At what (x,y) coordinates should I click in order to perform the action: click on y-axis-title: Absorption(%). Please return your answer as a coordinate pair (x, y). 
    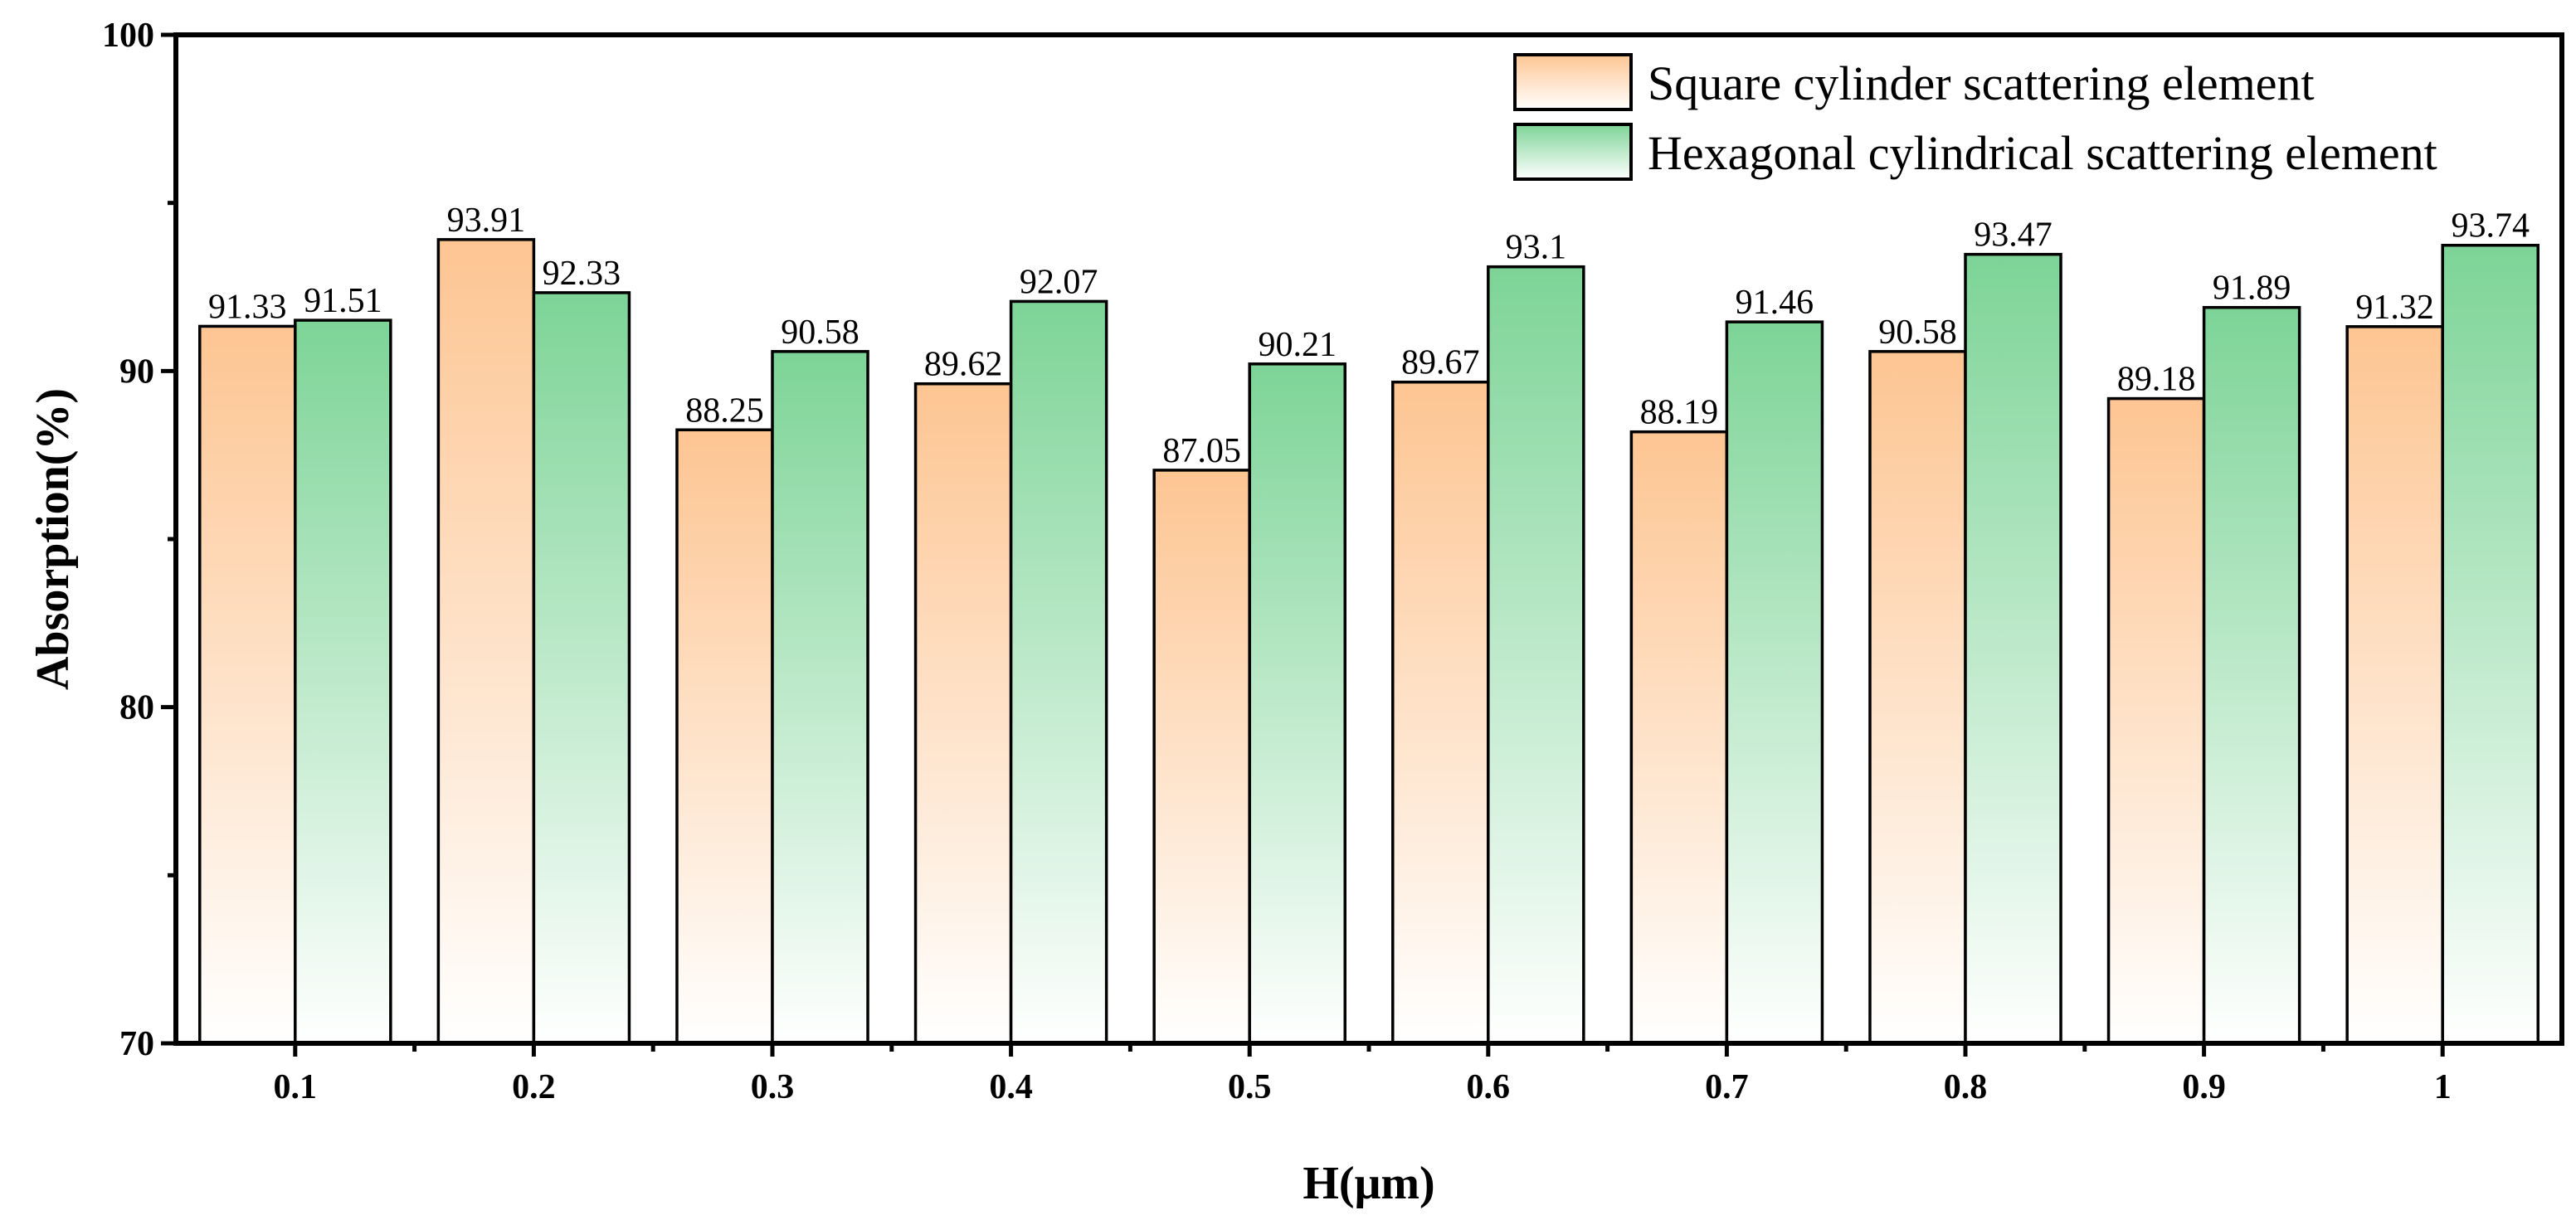
    Looking at the image, I should click on (53, 539).